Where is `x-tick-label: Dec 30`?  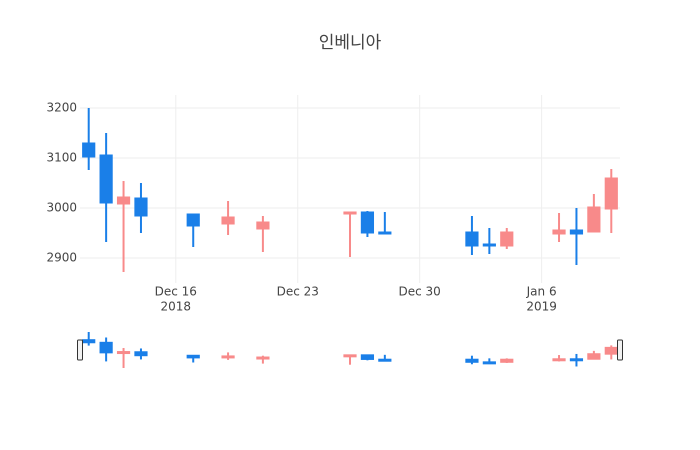
x-tick-label: Dec 30 is located at coordinates (420, 292).